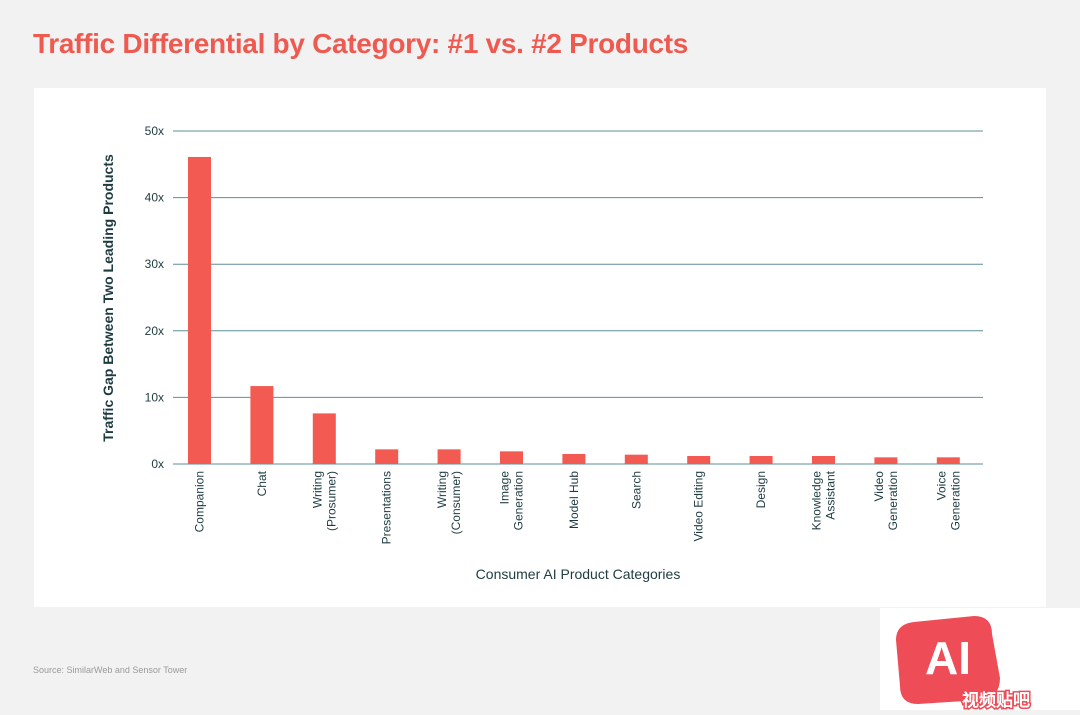  I want to click on x-tick-label: Presentations, so click(387, 507).